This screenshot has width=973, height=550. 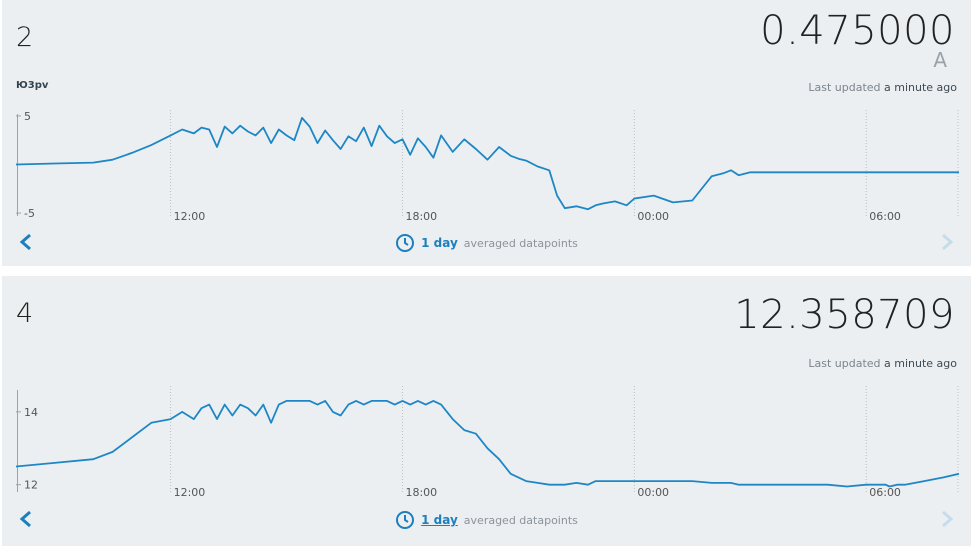 I want to click on value-unit: A, so click(x=940, y=60).